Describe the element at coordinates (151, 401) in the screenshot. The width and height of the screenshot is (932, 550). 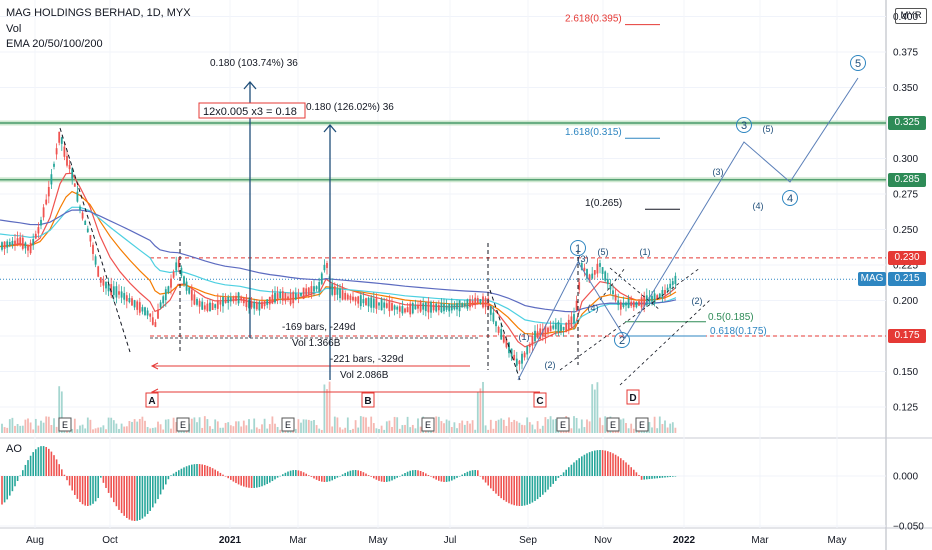
I see `point-label: A` at that location.